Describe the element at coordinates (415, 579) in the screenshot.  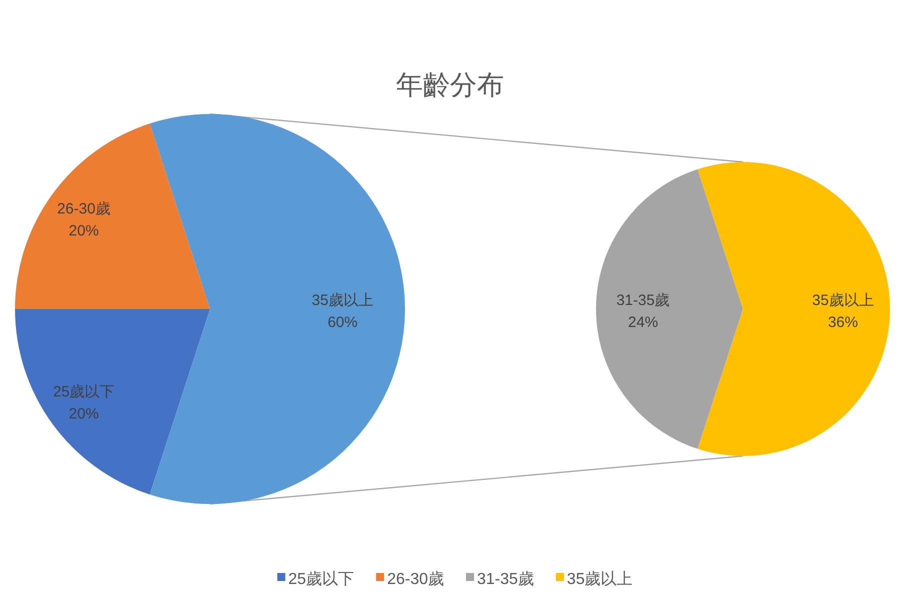
I see `legend-label: 26-30歲` at that location.